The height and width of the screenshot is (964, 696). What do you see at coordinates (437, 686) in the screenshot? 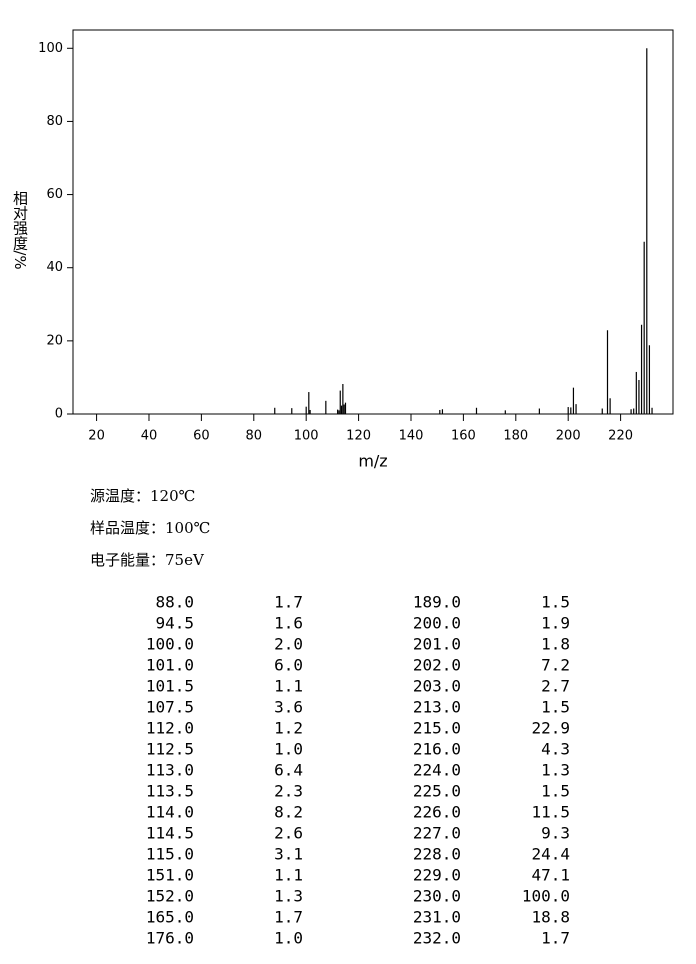
I see `table-cell: 203.0` at bounding box center [437, 686].